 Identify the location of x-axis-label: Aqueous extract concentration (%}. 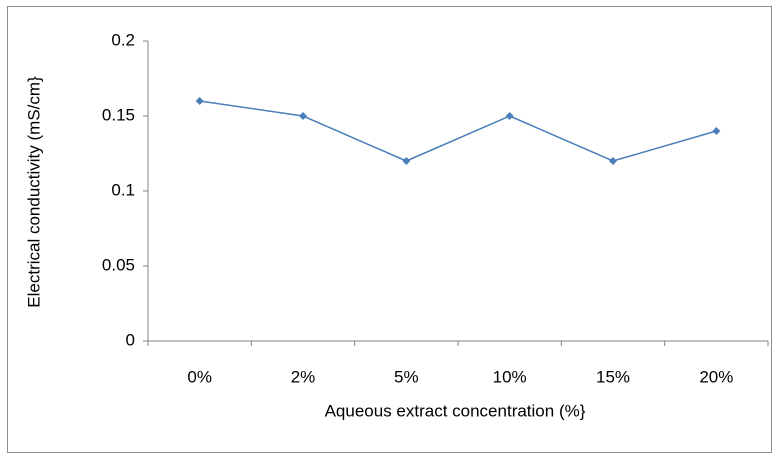
(455, 410).